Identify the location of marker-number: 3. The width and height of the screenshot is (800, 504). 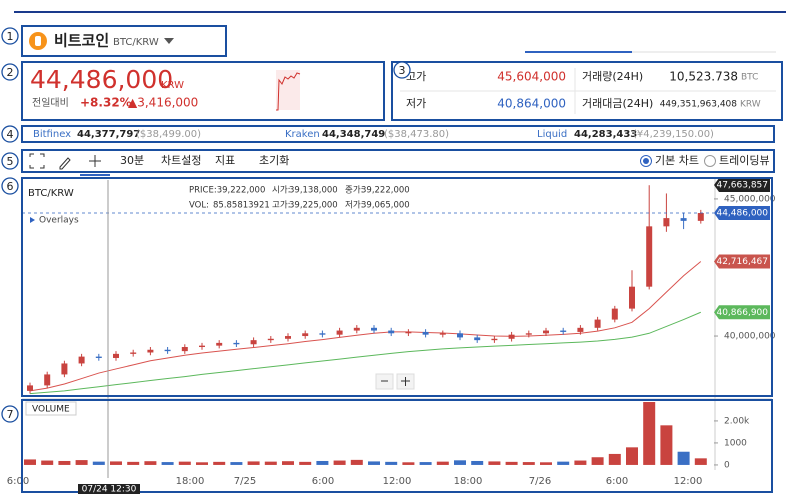
(402, 70).